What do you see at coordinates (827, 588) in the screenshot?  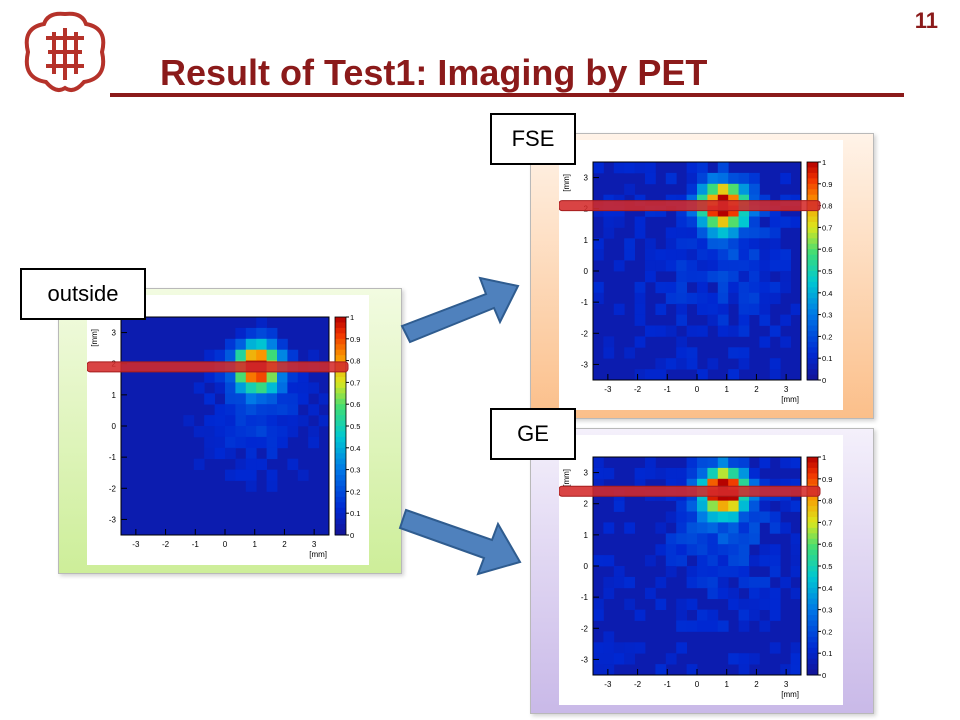 I see `colorbar-tick-label: 0.4` at bounding box center [827, 588].